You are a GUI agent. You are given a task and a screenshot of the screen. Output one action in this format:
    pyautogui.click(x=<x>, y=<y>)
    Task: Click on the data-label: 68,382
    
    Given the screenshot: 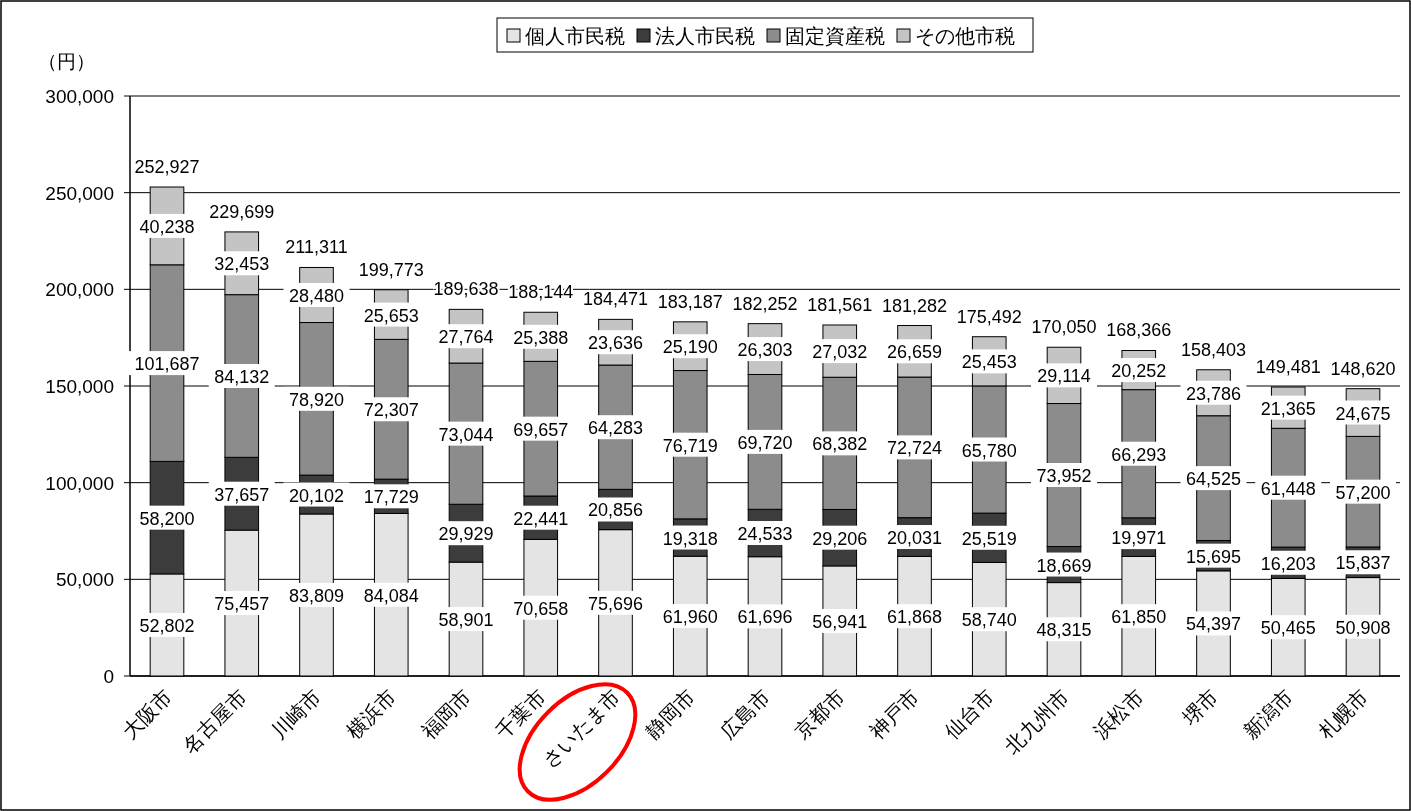 What is the action you would take?
    pyautogui.click(x=840, y=444)
    